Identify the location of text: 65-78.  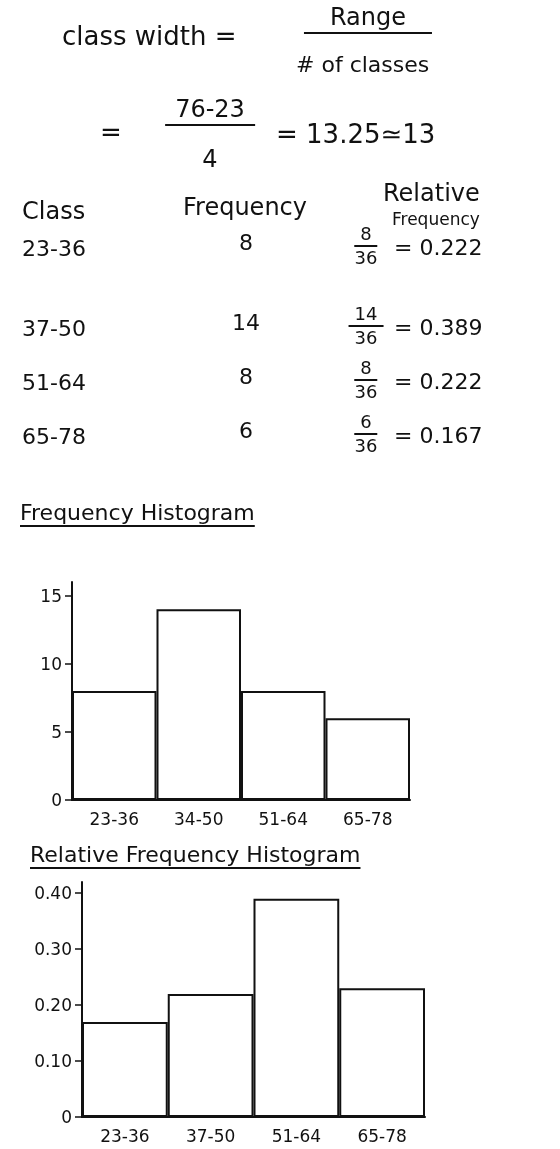
(54, 437).